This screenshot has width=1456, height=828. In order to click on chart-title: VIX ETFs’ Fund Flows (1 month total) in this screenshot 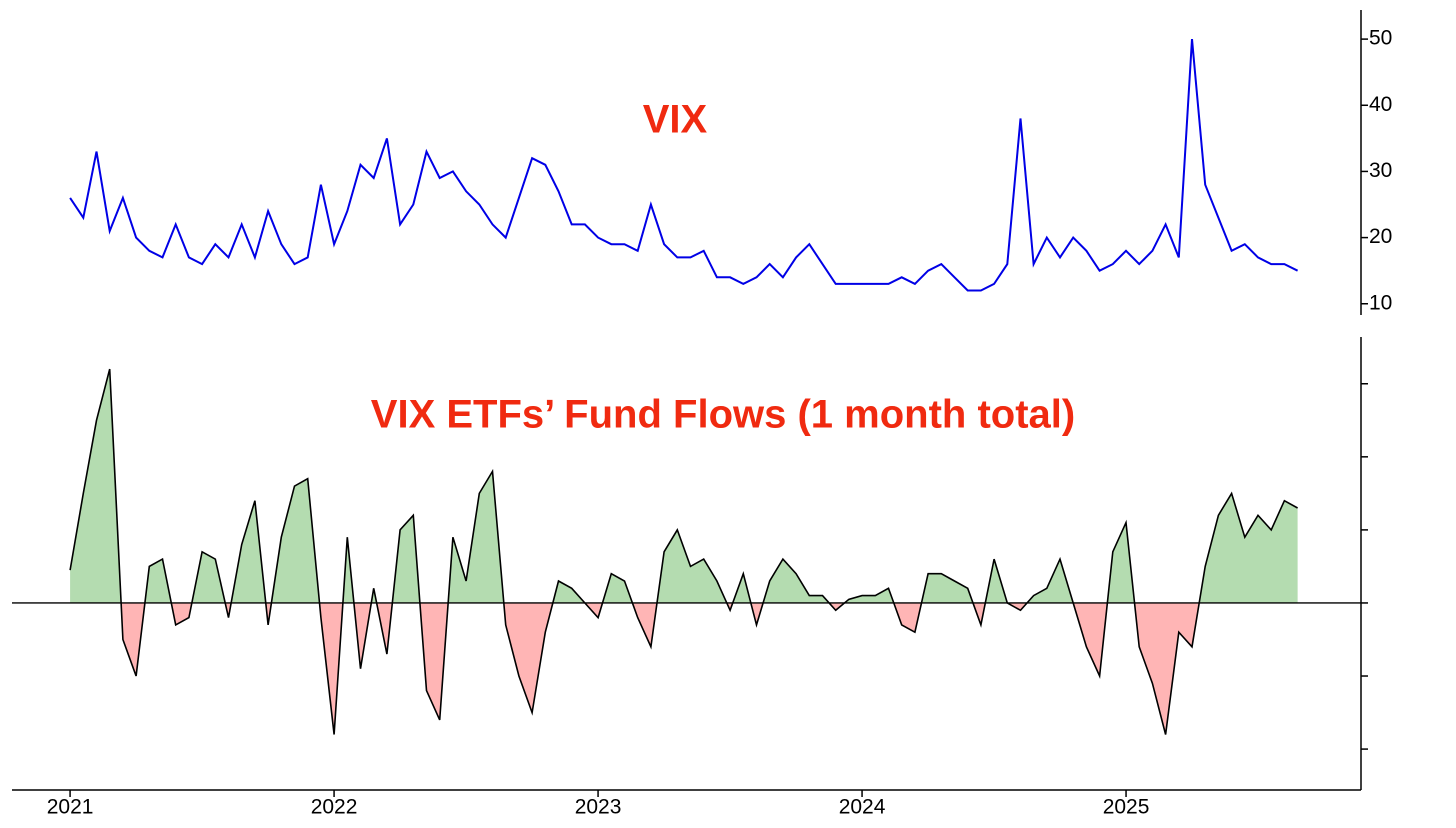, I will do `click(723, 415)`.